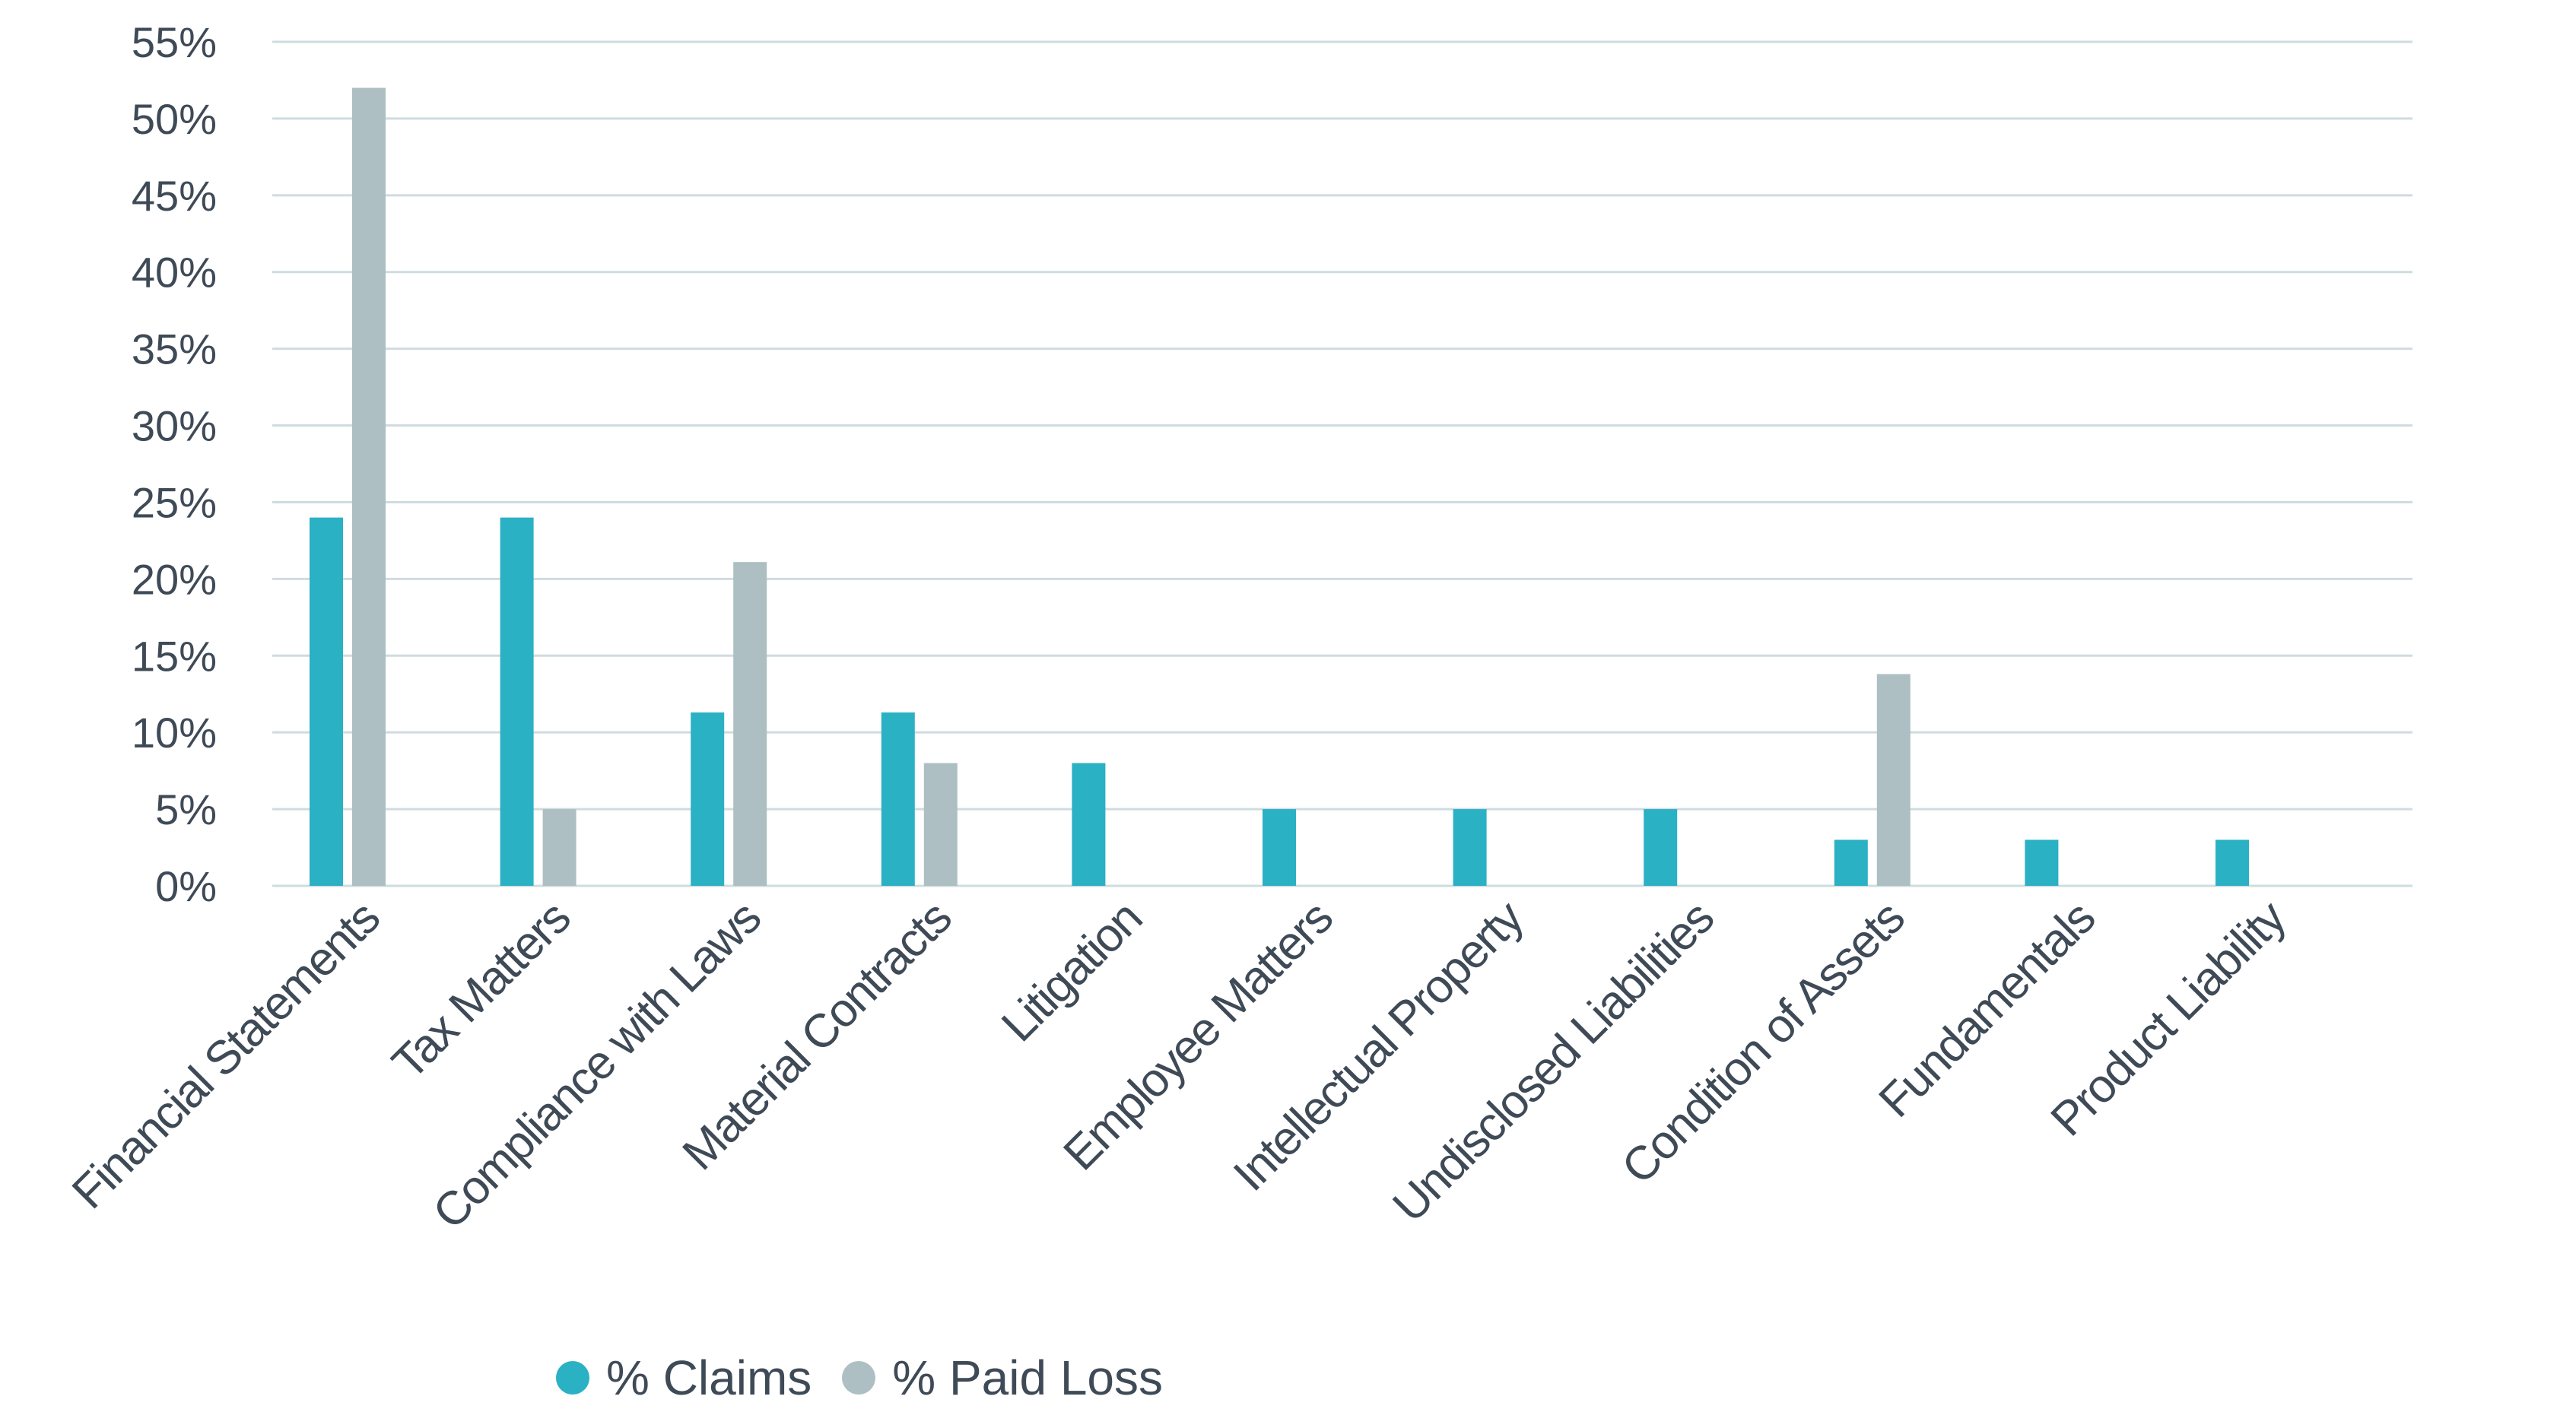 The image size is (2576, 1428). I want to click on y-tick-label: 55%, so click(174, 42).